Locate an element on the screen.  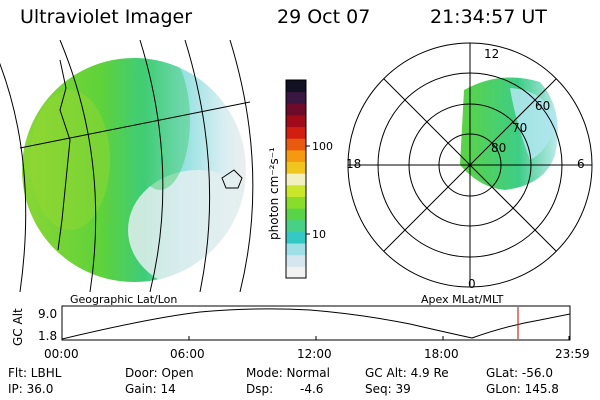
altitude-curve is located at coordinates (316, 324).